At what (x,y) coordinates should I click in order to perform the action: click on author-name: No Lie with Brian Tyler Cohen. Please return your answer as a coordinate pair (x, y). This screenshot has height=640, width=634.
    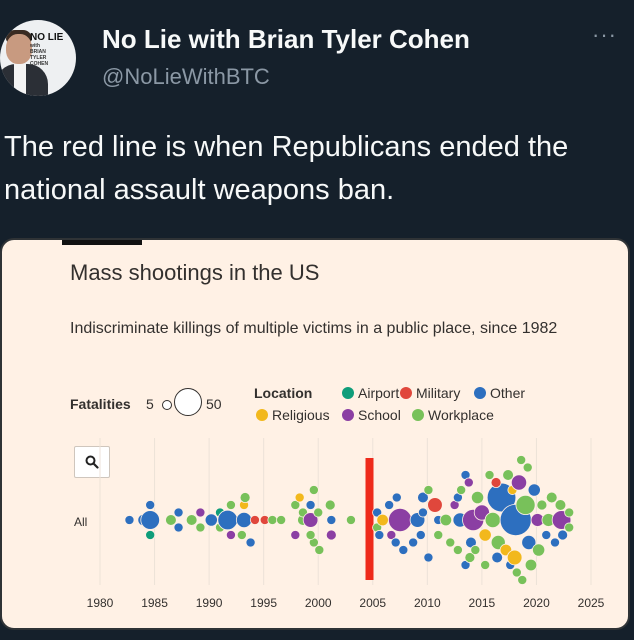
    Looking at the image, I should click on (286, 39).